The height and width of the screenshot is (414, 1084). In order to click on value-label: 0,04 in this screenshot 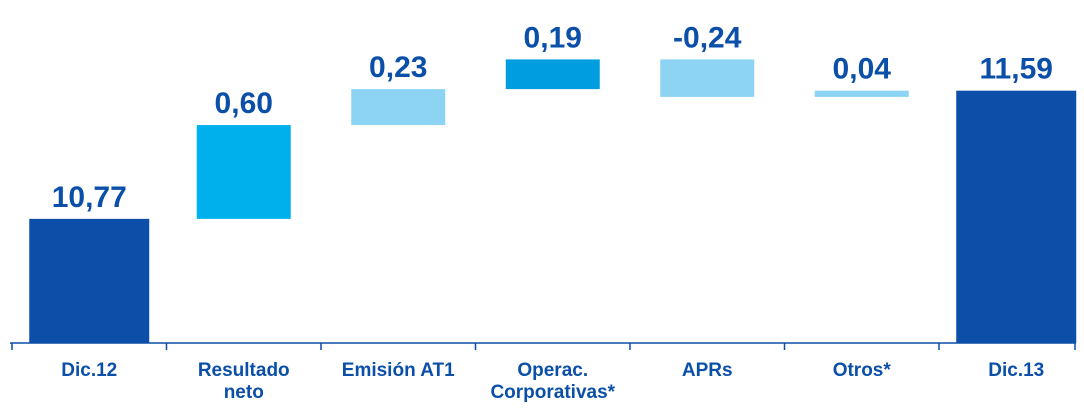, I will do `click(862, 69)`.